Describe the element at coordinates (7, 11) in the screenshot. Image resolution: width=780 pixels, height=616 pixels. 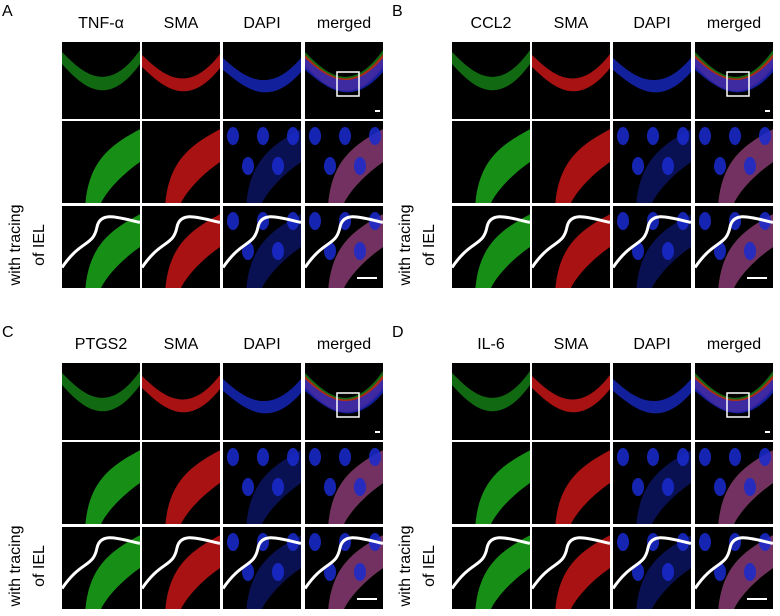
I see `panel-letter: A` at that location.